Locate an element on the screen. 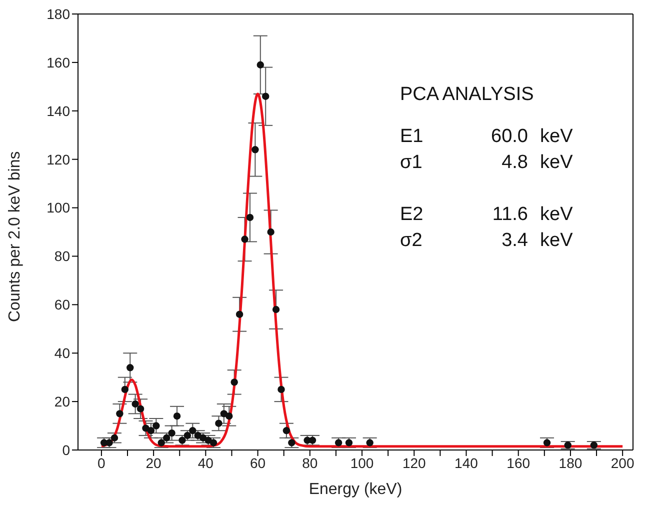 The image size is (649, 510). x-tick-label: 200 is located at coordinates (622, 462).